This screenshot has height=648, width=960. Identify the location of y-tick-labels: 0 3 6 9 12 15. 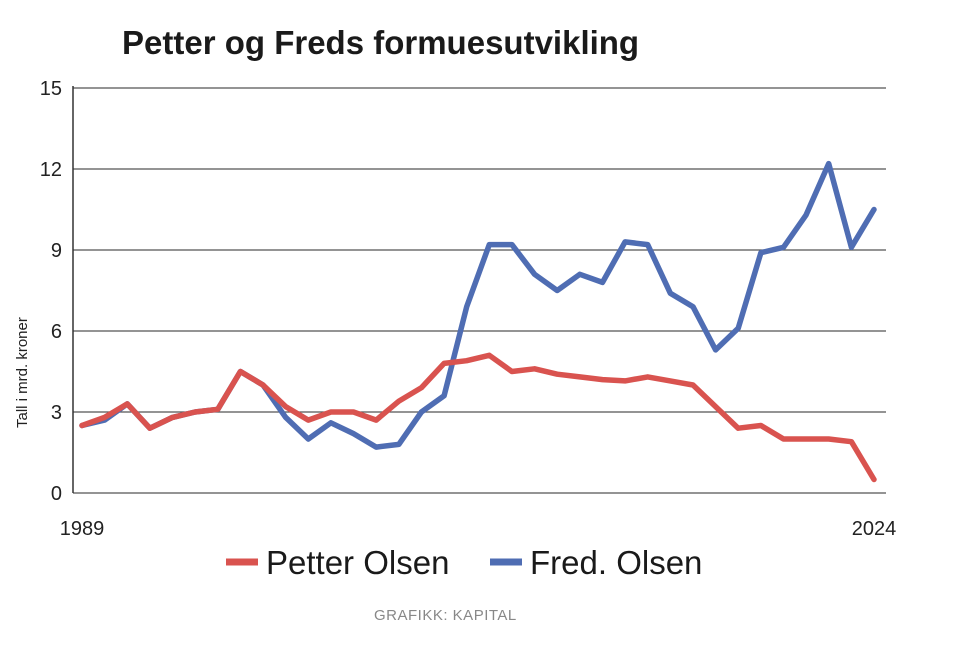
(51, 291).